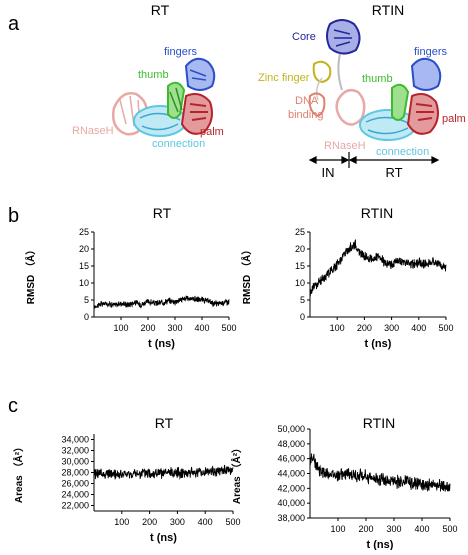 The image size is (468, 555). I want to click on y-tick-label: 46,000, so click(291, 459).